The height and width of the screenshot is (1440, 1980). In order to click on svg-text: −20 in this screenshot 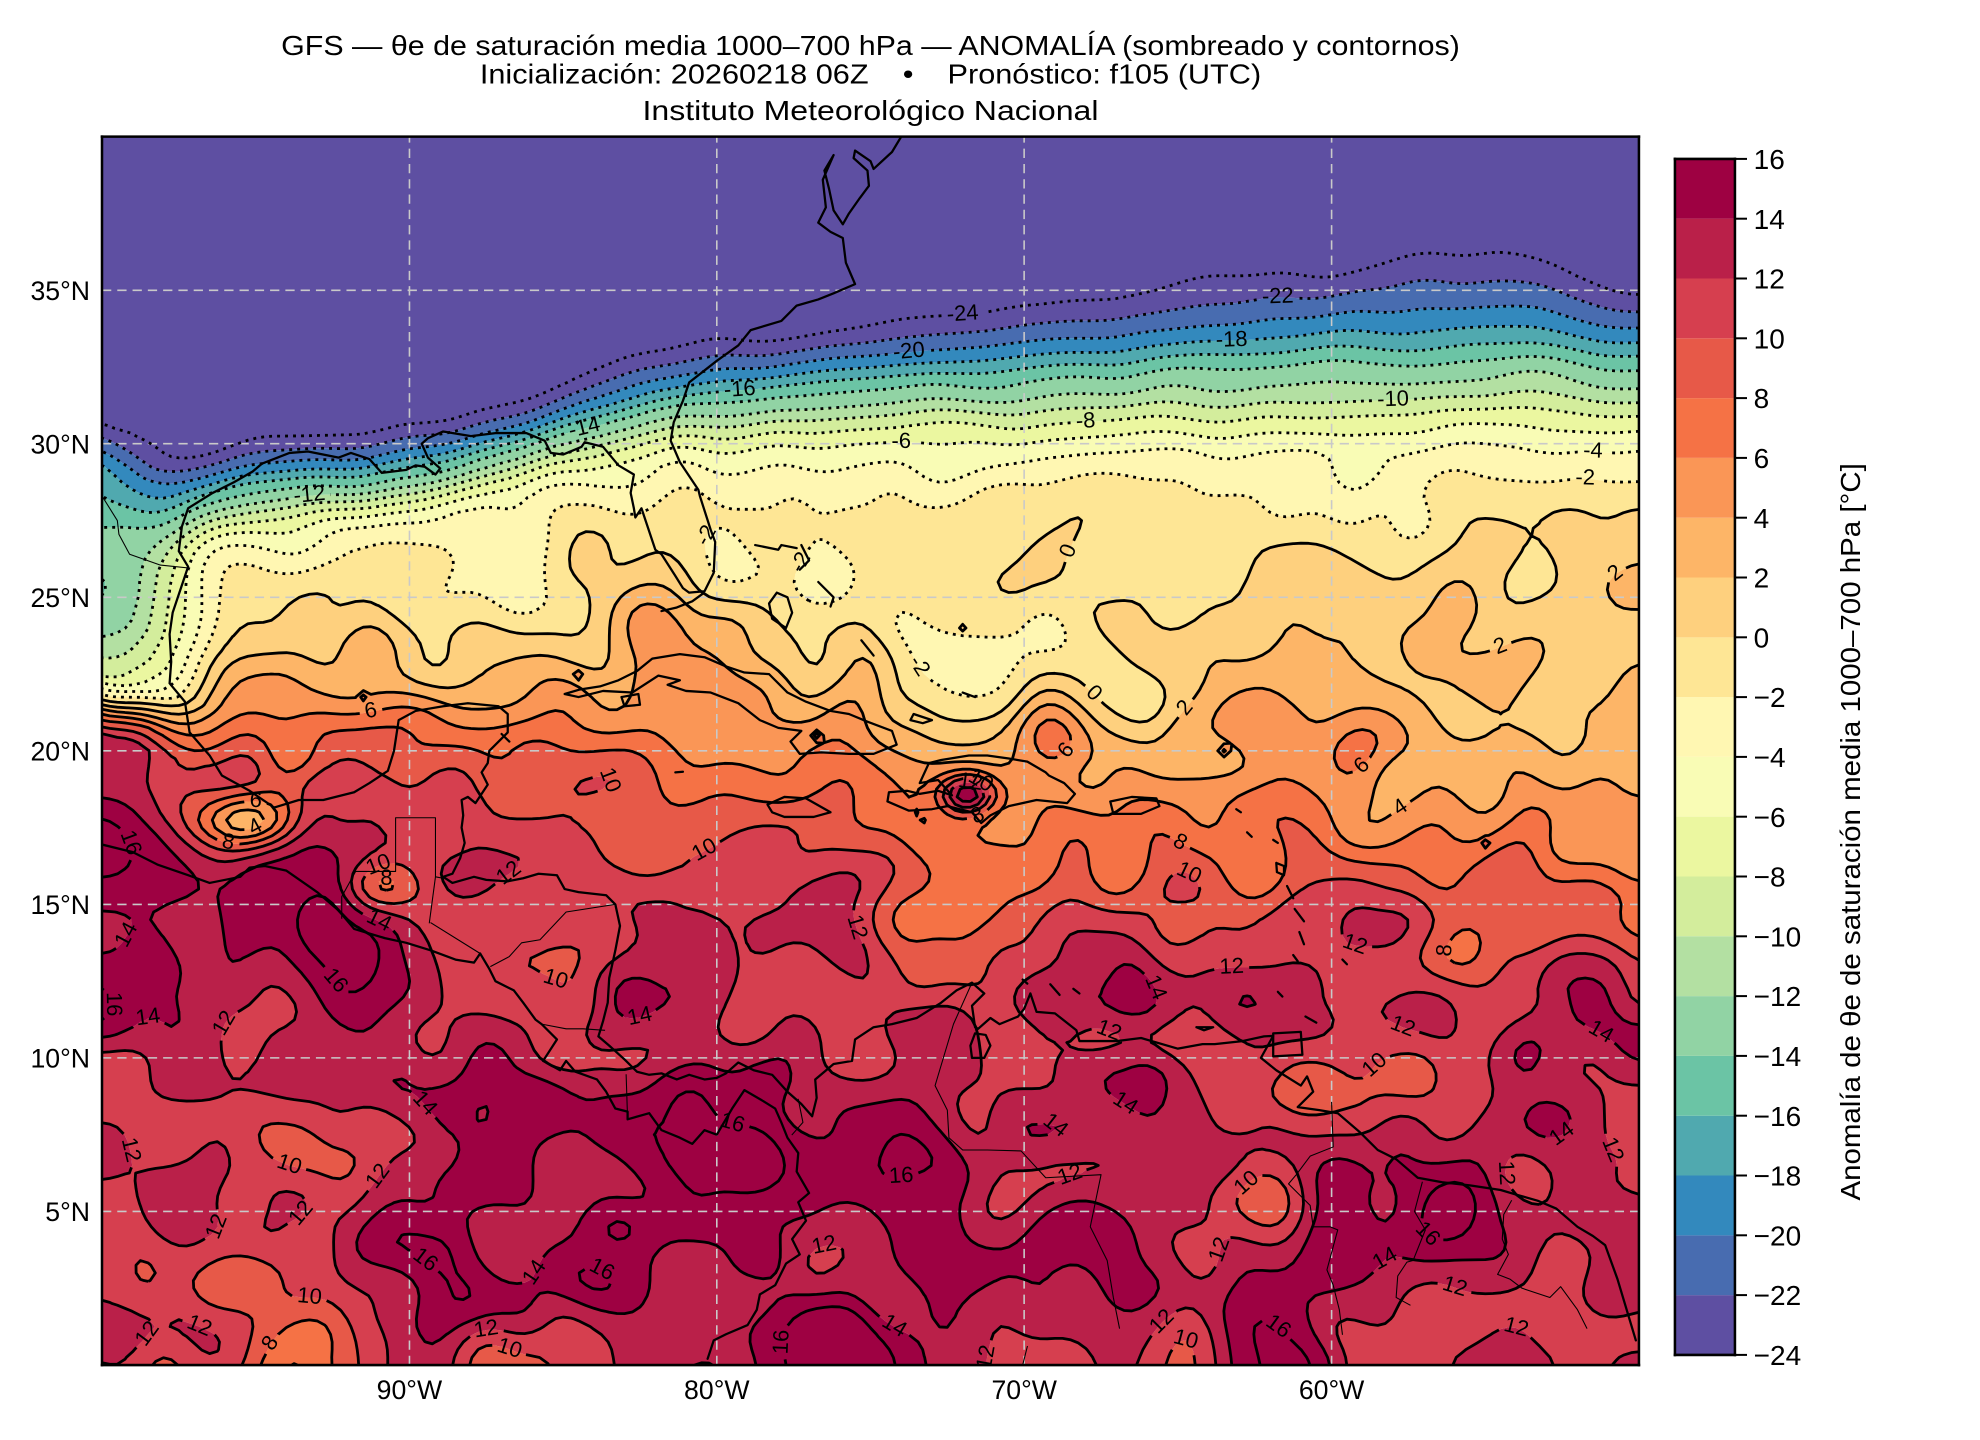, I will do `click(1778, 1235)`.